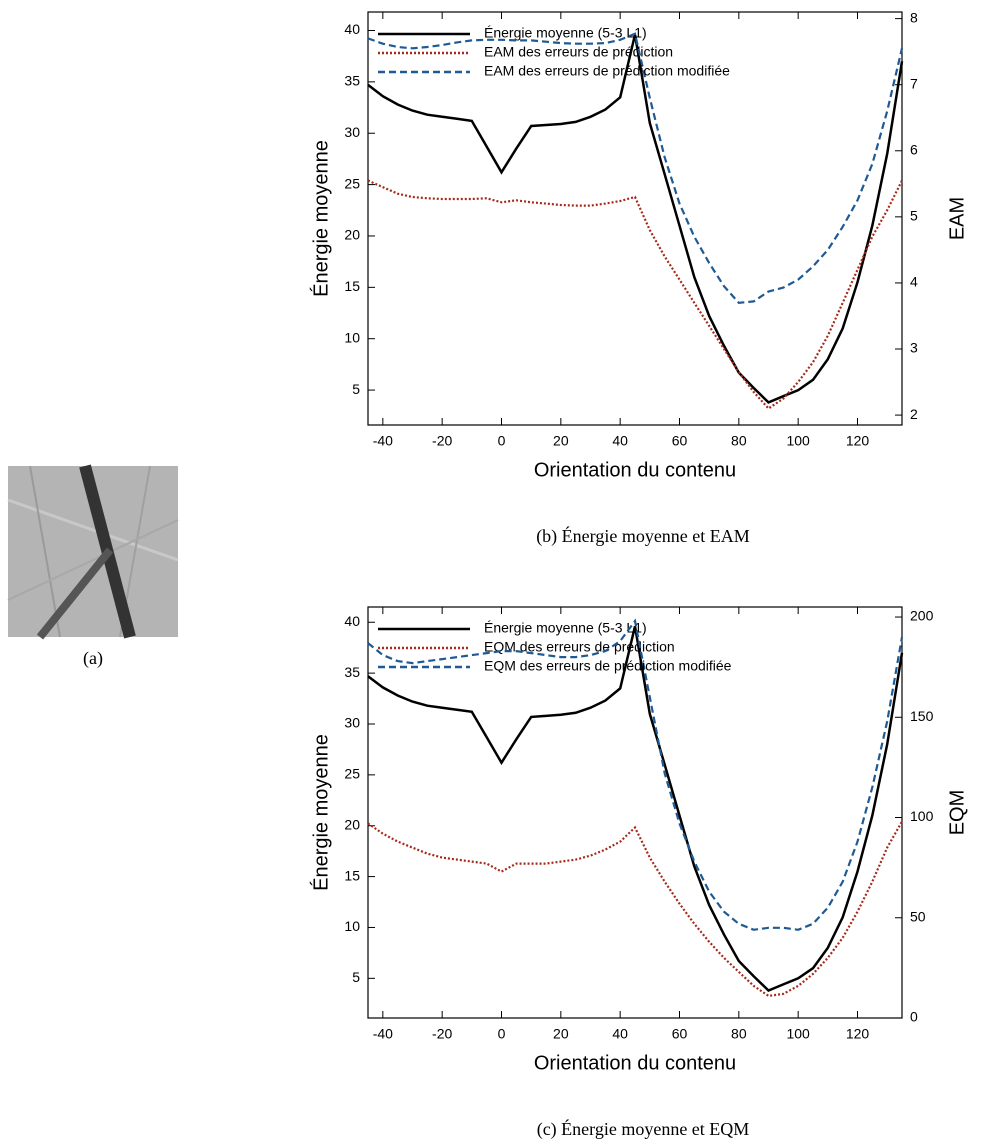 The width and height of the screenshot is (986, 1146). Describe the element at coordinates (922, 616) in the screenshot. I see `y2-tick-label: 200` at that location.